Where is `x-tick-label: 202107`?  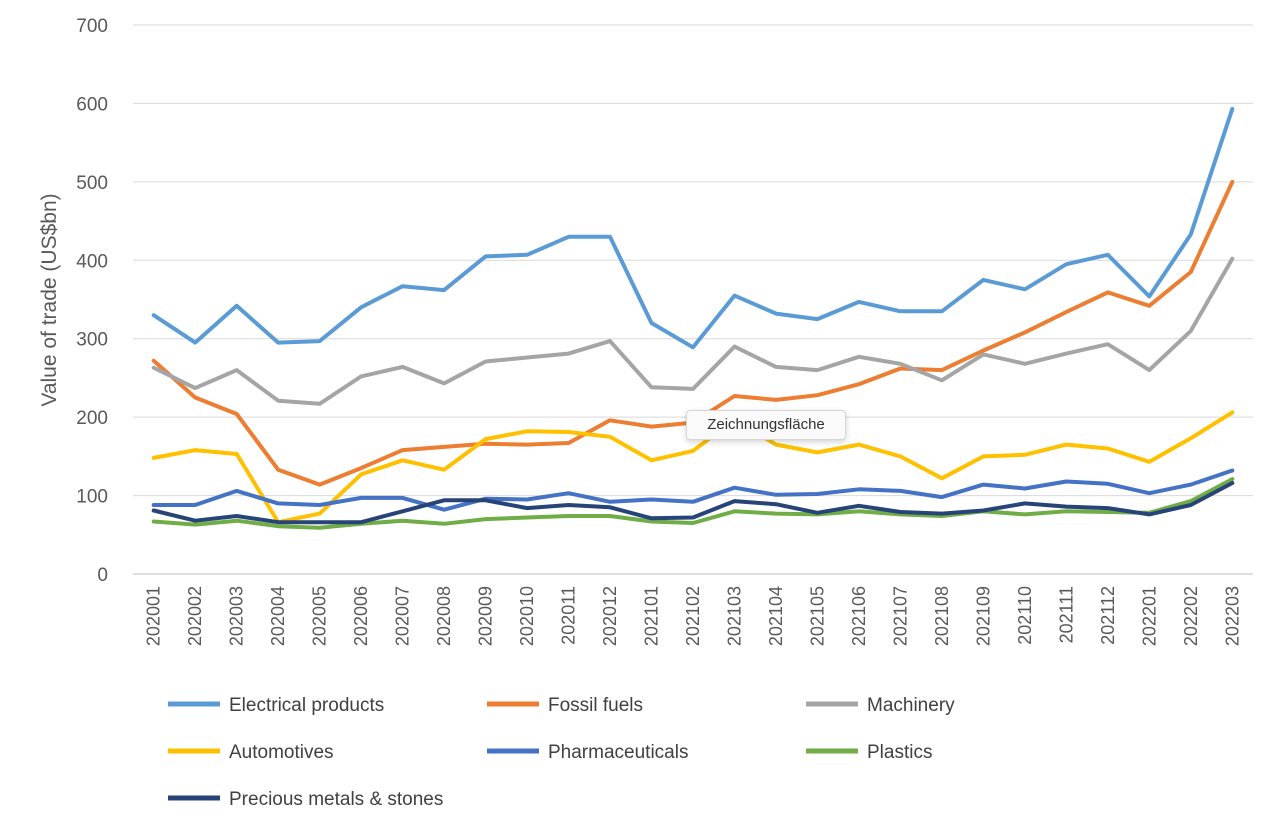
x-tick-label: 202107 is located at coordinates (900, 616).